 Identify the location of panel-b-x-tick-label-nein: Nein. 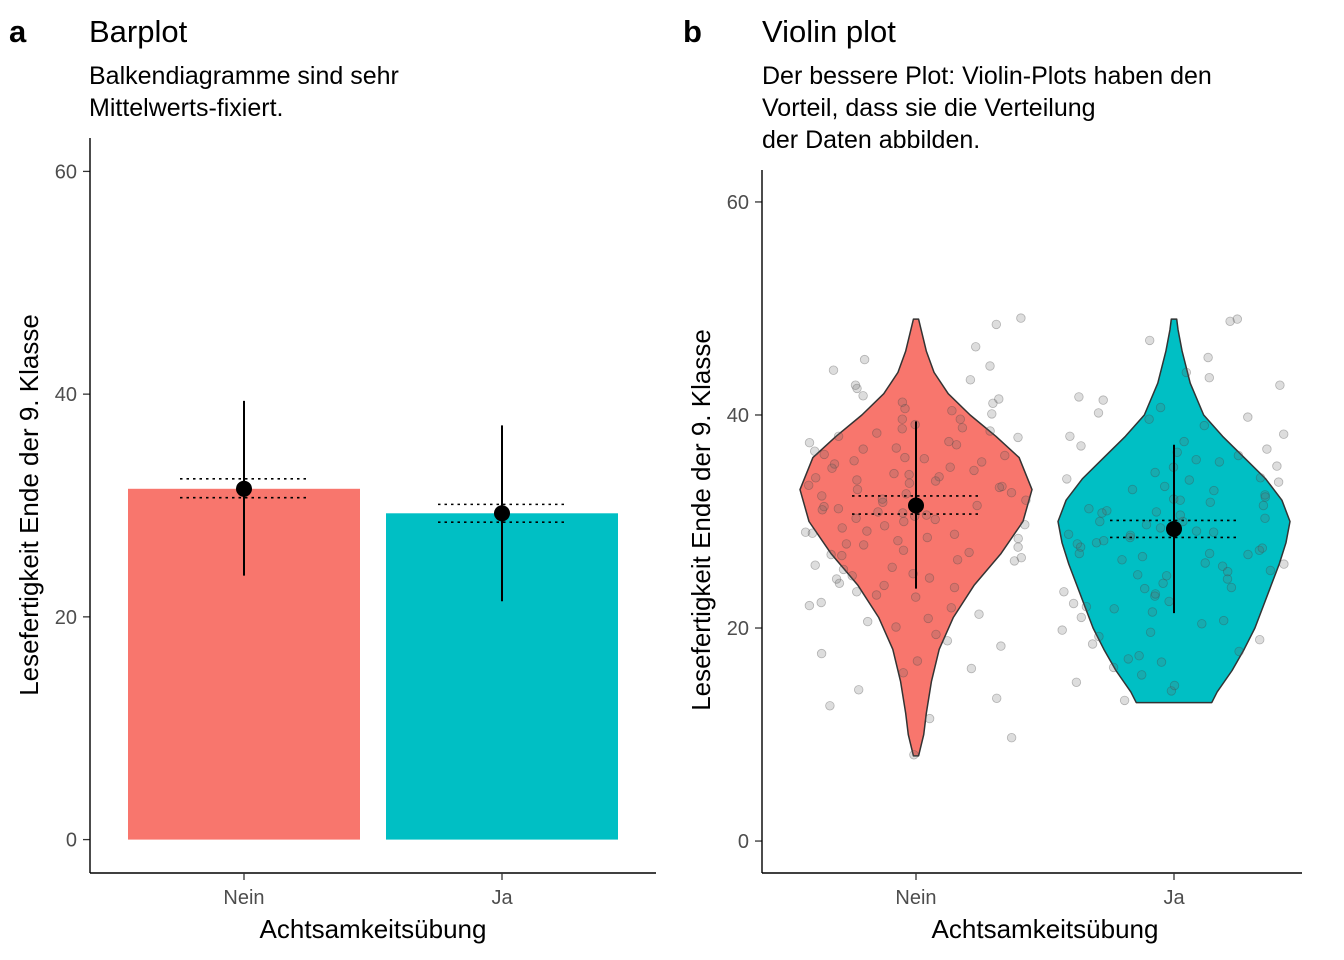
(915, 898).